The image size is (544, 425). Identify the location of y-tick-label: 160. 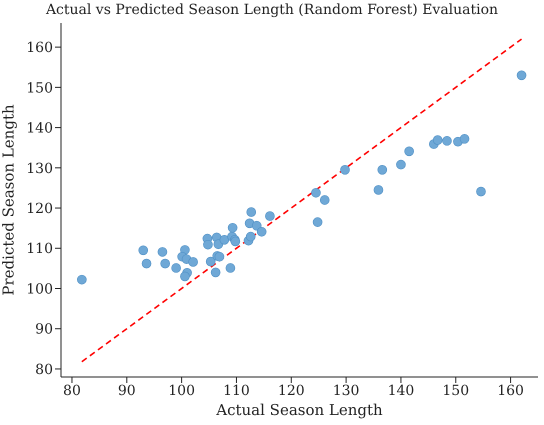
(39, 48).